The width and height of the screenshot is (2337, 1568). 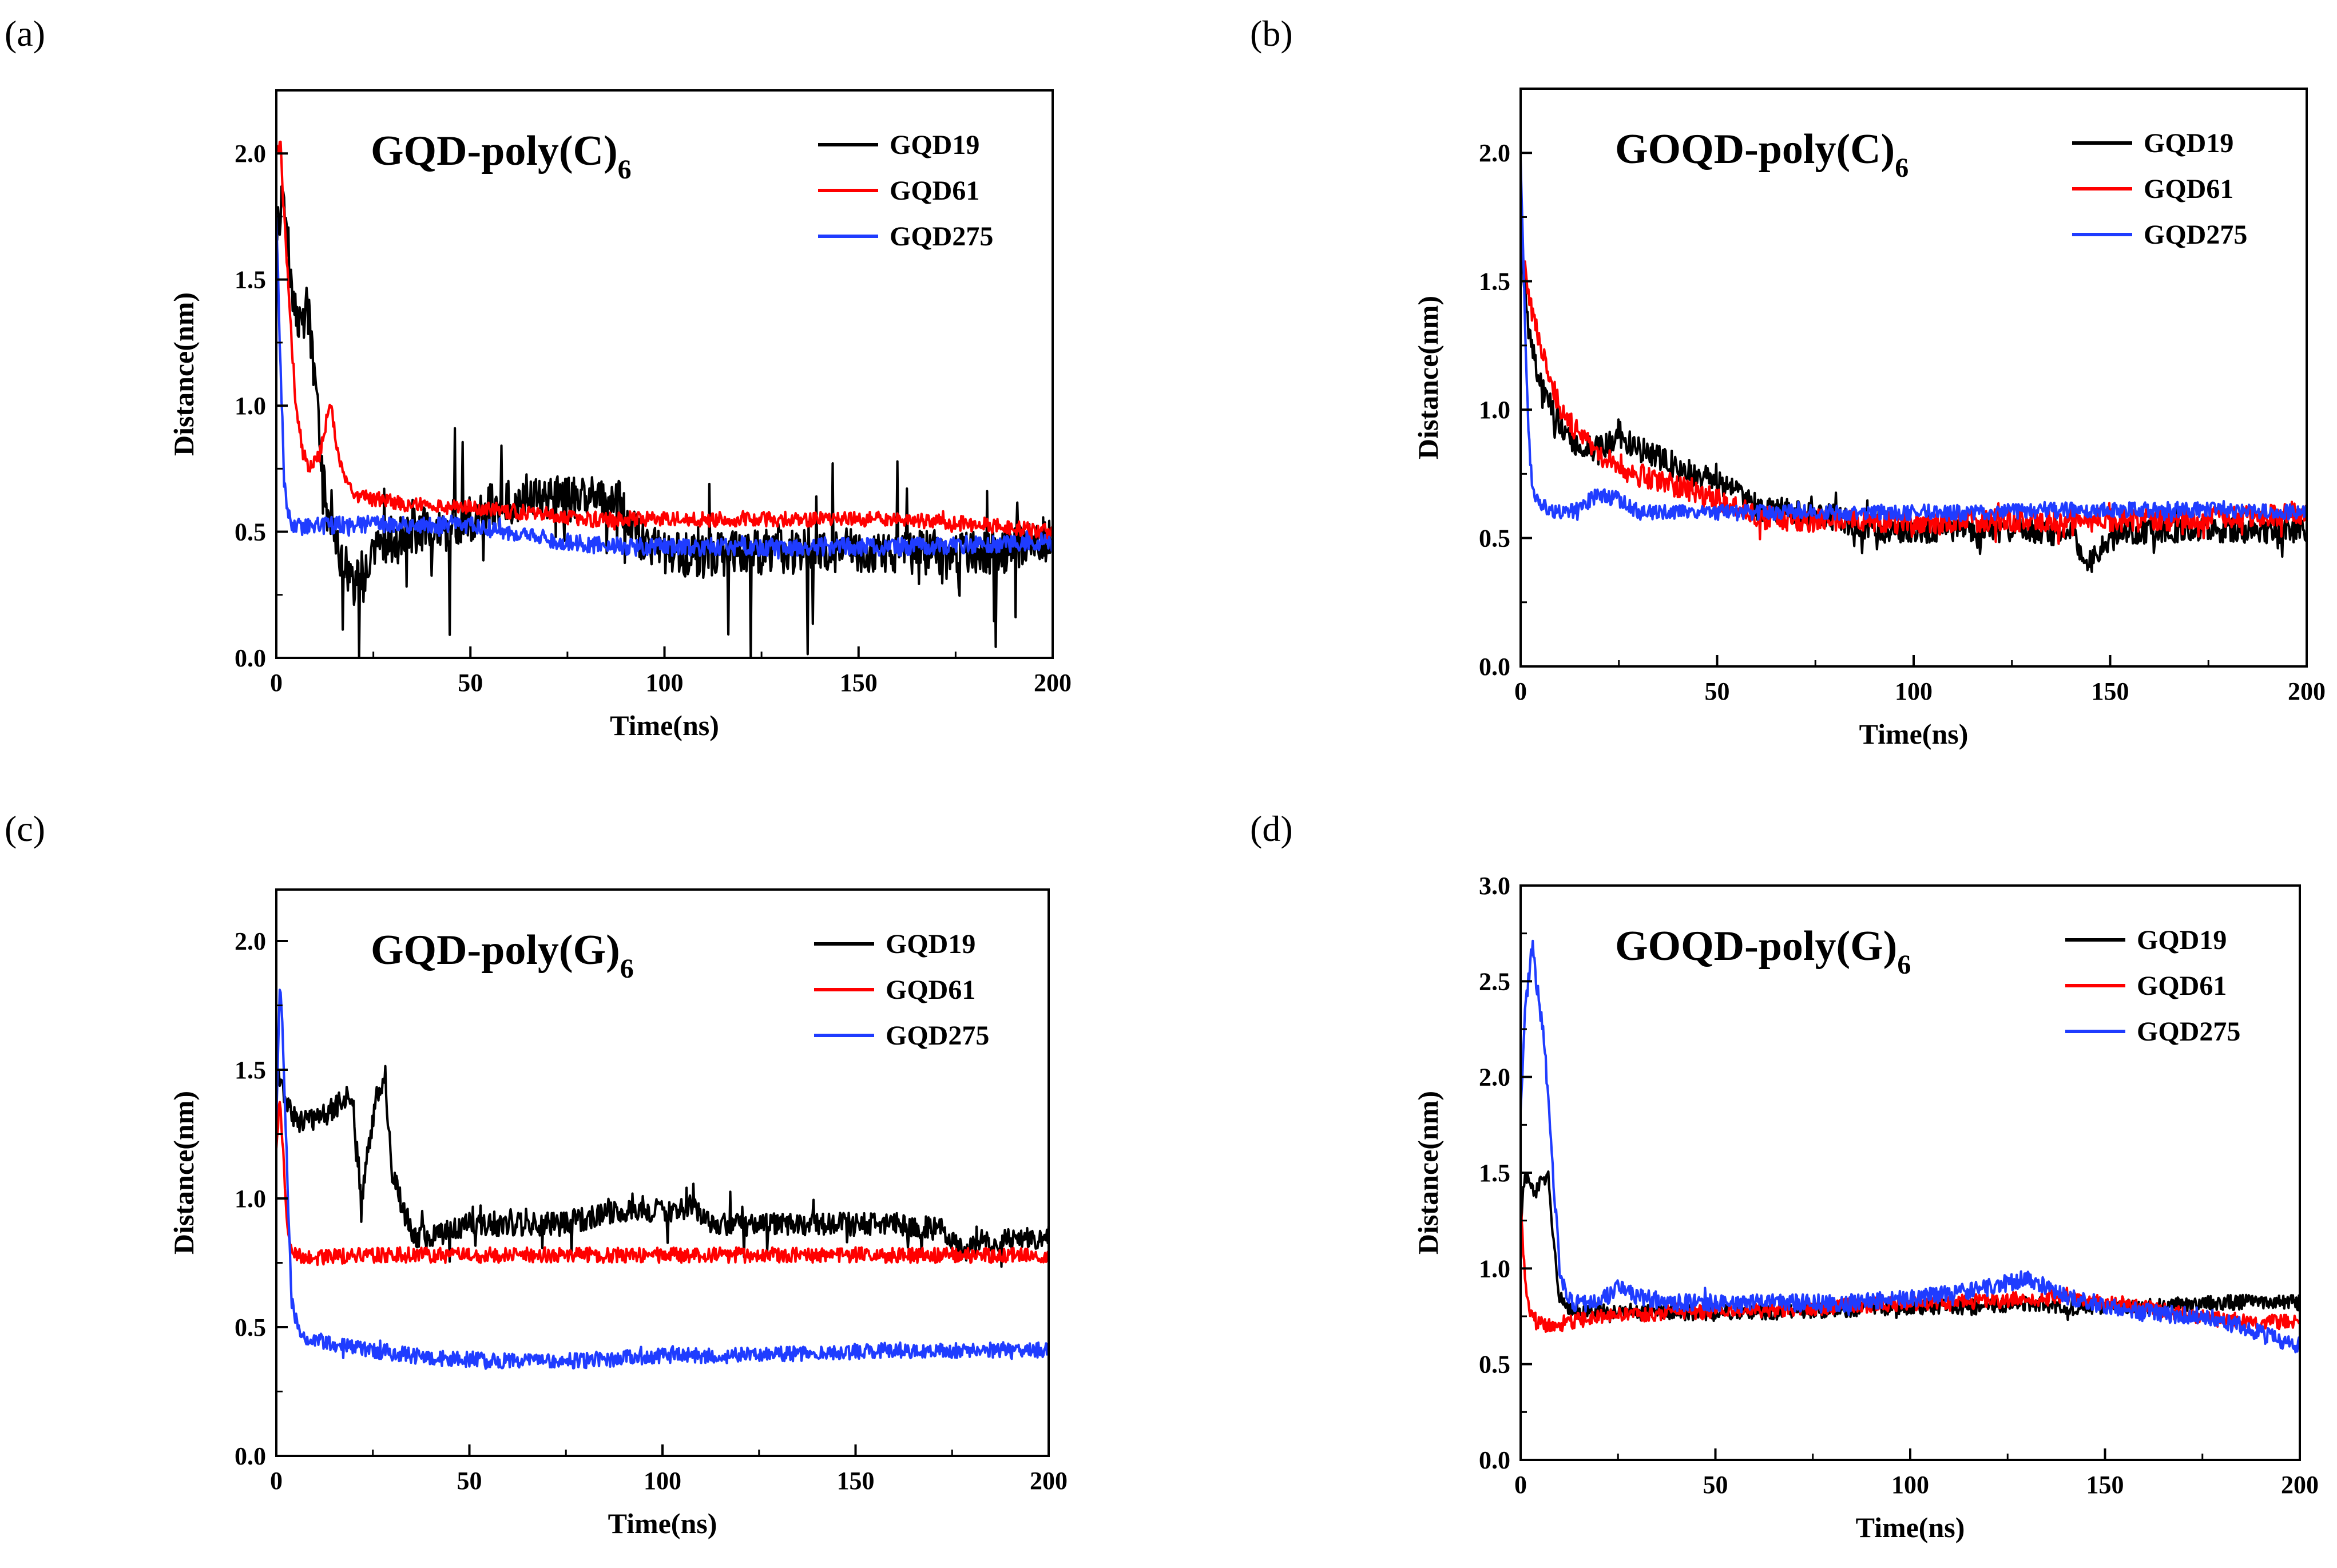 What do you see at coordinates (495, 950) in the screenshot?
I see `chart-title-text: GQD-poly(G)` at bounding box center [495, 950].